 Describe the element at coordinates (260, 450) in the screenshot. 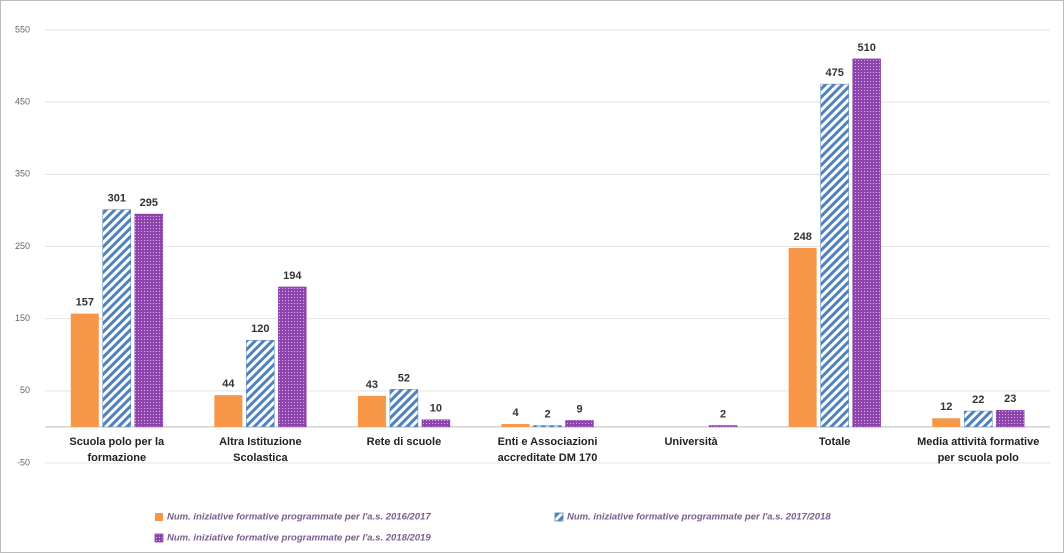

I see `x-tick-label: Altra Istituzione Scolastica` at that location.